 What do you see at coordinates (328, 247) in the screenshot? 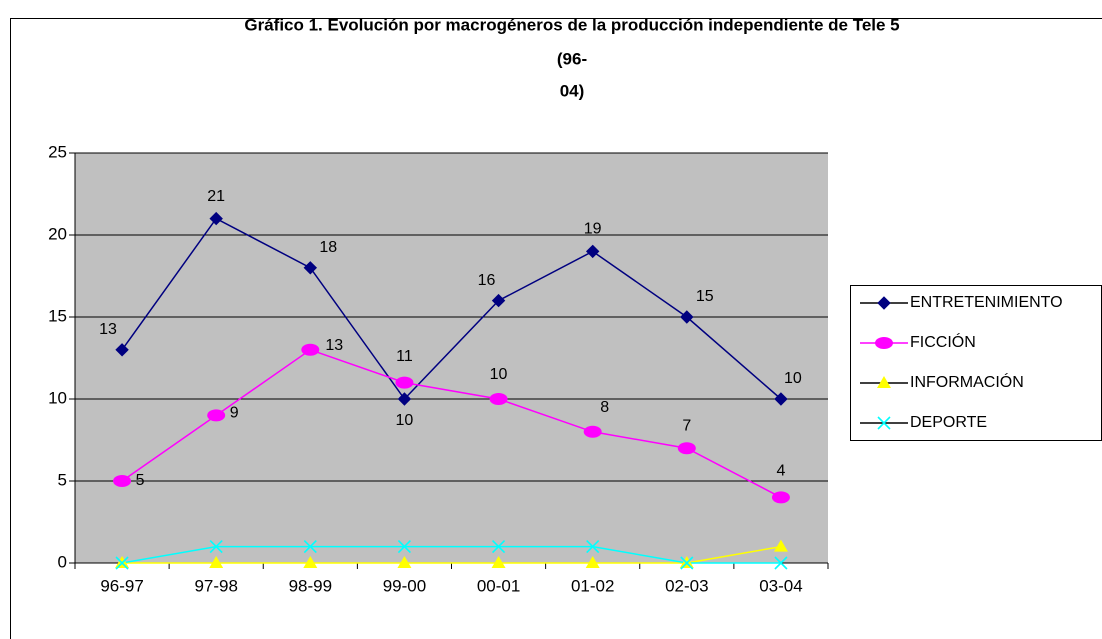
I see `data-label: 18` at bounding box center [328, 247].